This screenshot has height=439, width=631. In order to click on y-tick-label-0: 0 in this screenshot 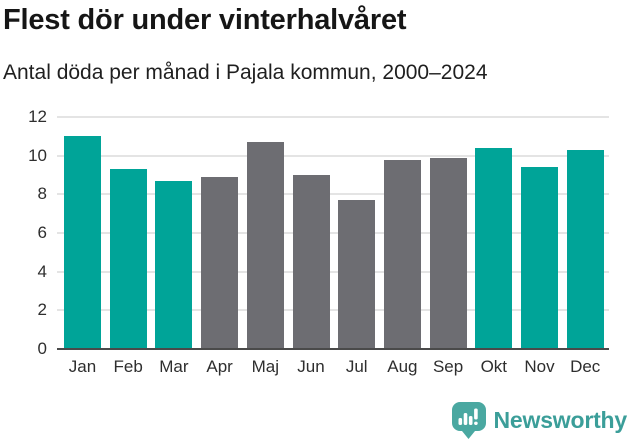, I will do `click(42, 348)`.